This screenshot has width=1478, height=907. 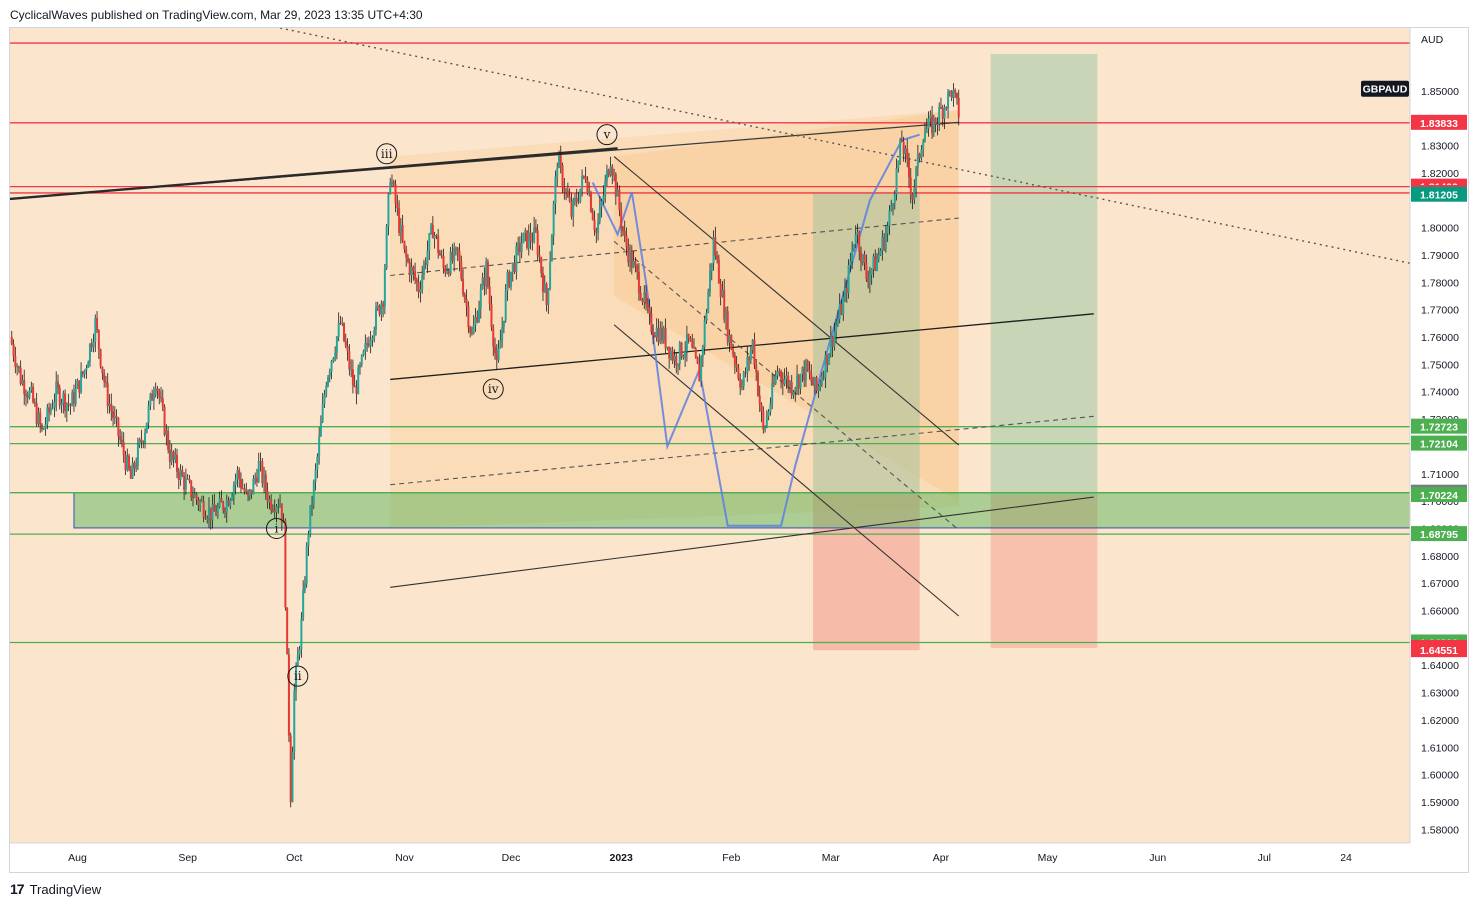 What do you see at coordinates (298, 676) in the screenshot?
I see `wave-label-circle-ii` at bounding box center [298, 676].